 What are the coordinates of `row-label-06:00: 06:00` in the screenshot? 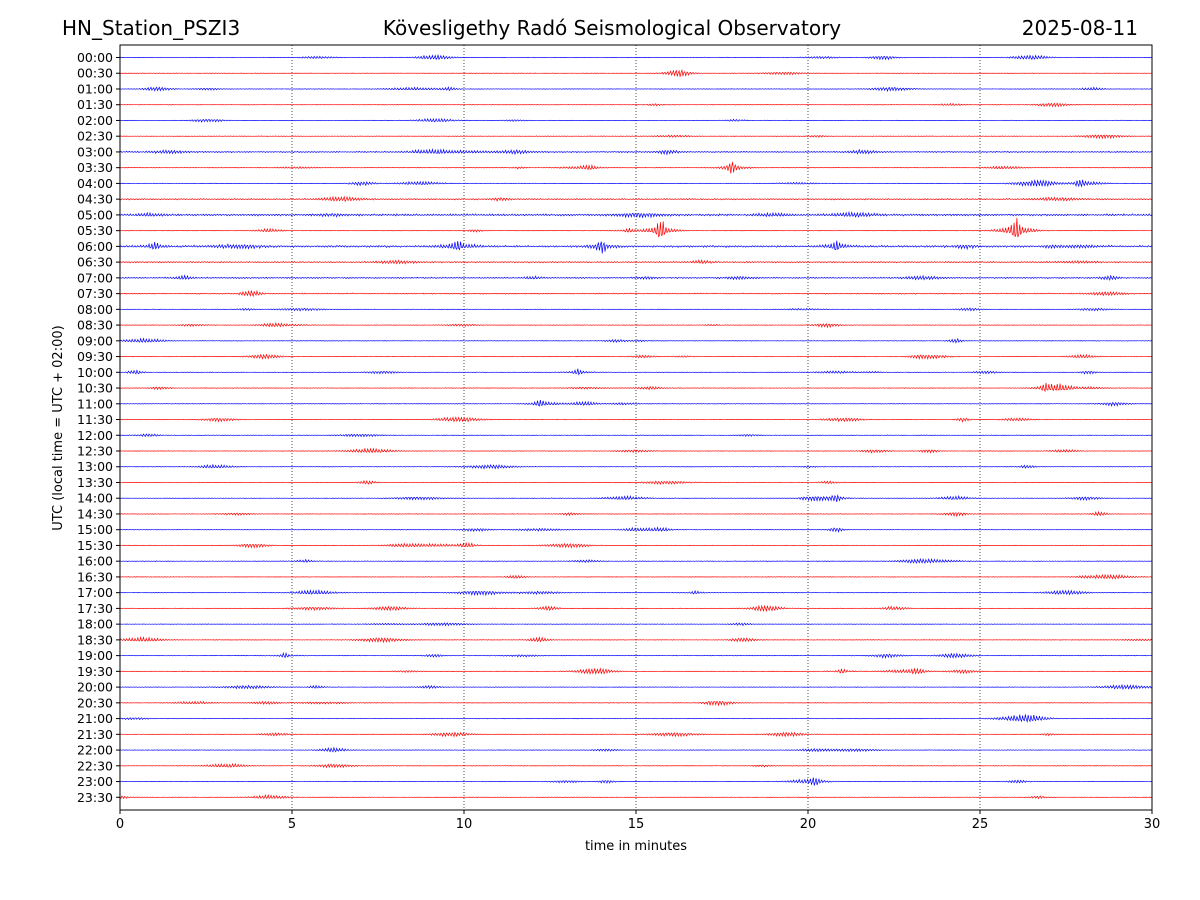 It's located at (95, 246).